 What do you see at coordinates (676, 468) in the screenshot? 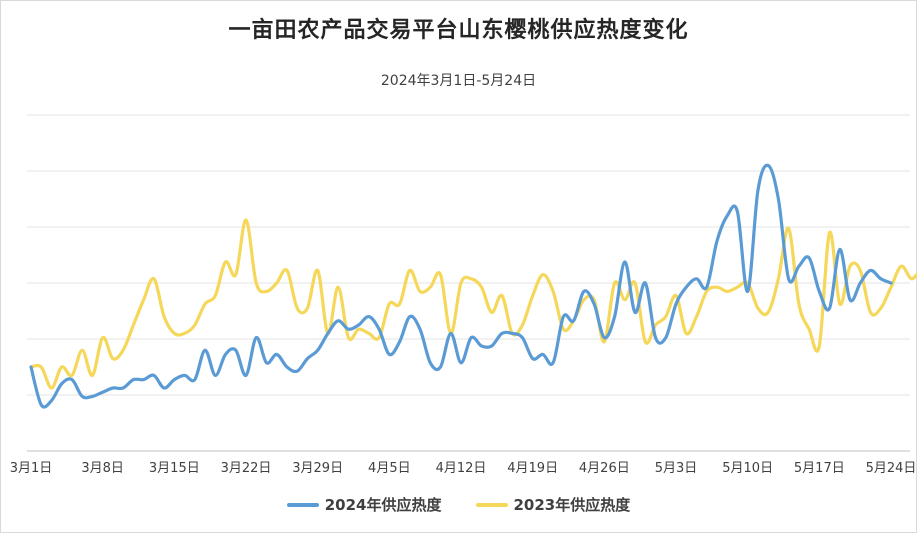
I see `x-tick-label: 5月3日` at bounding box center [676, 468].